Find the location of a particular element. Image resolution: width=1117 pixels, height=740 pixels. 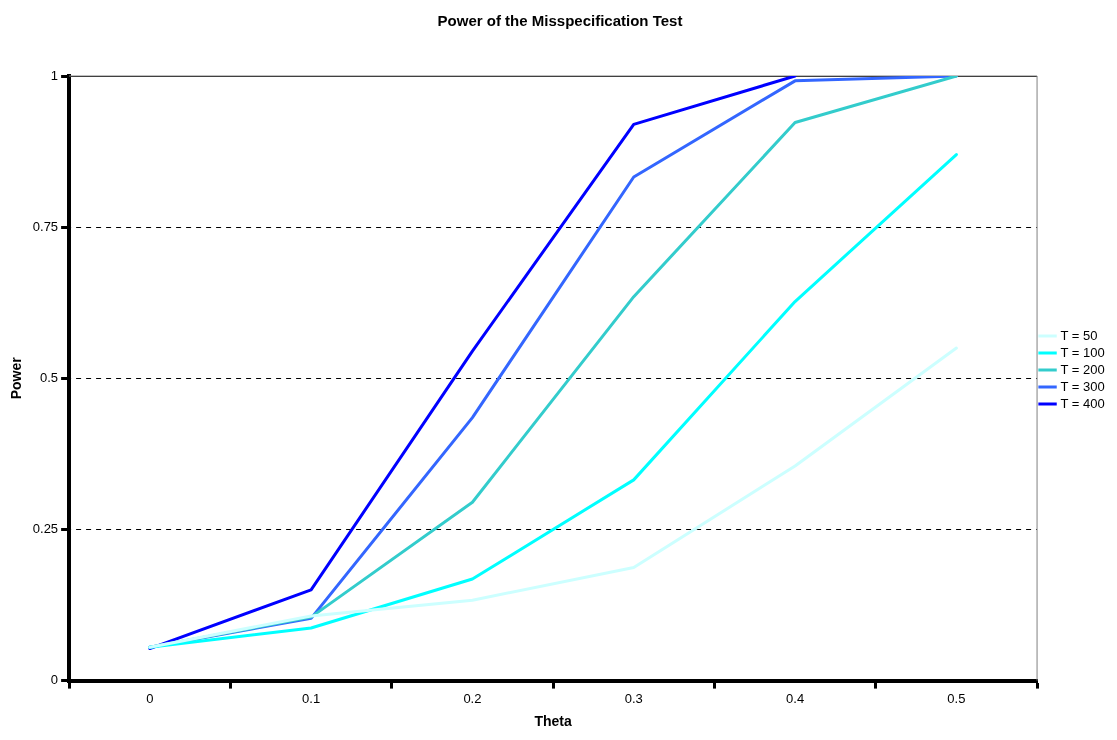

legend-label: T = 100 is located at coordinates (1082, 352).